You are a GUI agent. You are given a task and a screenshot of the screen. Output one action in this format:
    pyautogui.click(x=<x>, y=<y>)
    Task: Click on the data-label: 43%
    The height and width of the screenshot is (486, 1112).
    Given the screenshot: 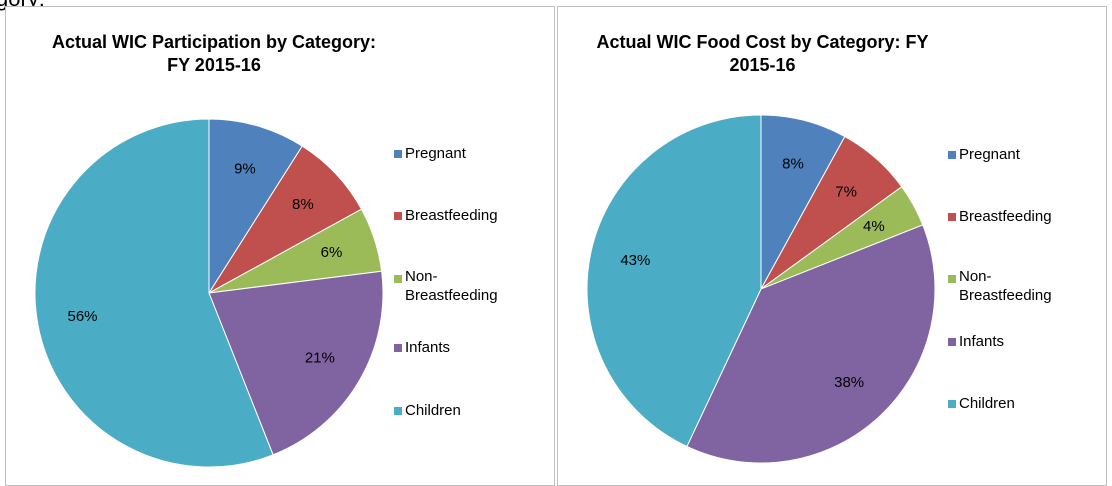 What is the action you would take?
    pyautogui.click(x=635, y=260)
    